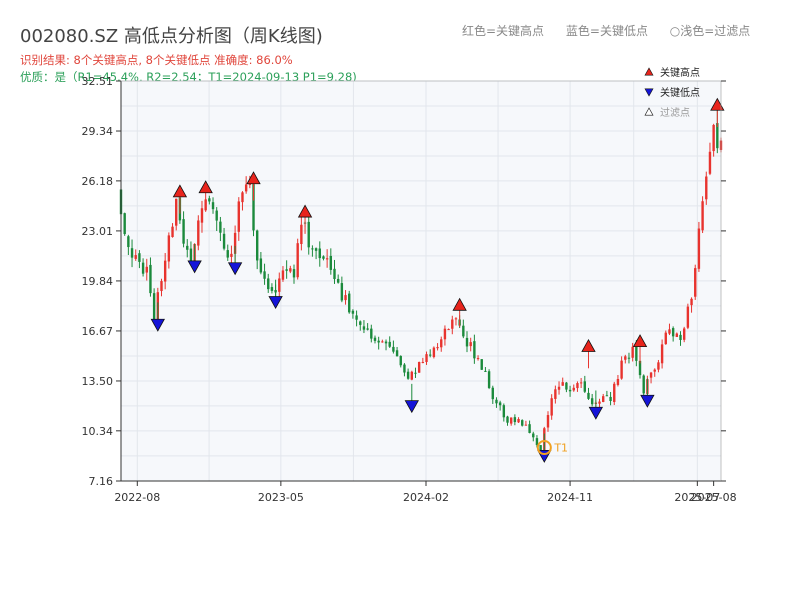  I want to click on legend-filtered-label: 过滤点, so click(675, 112).